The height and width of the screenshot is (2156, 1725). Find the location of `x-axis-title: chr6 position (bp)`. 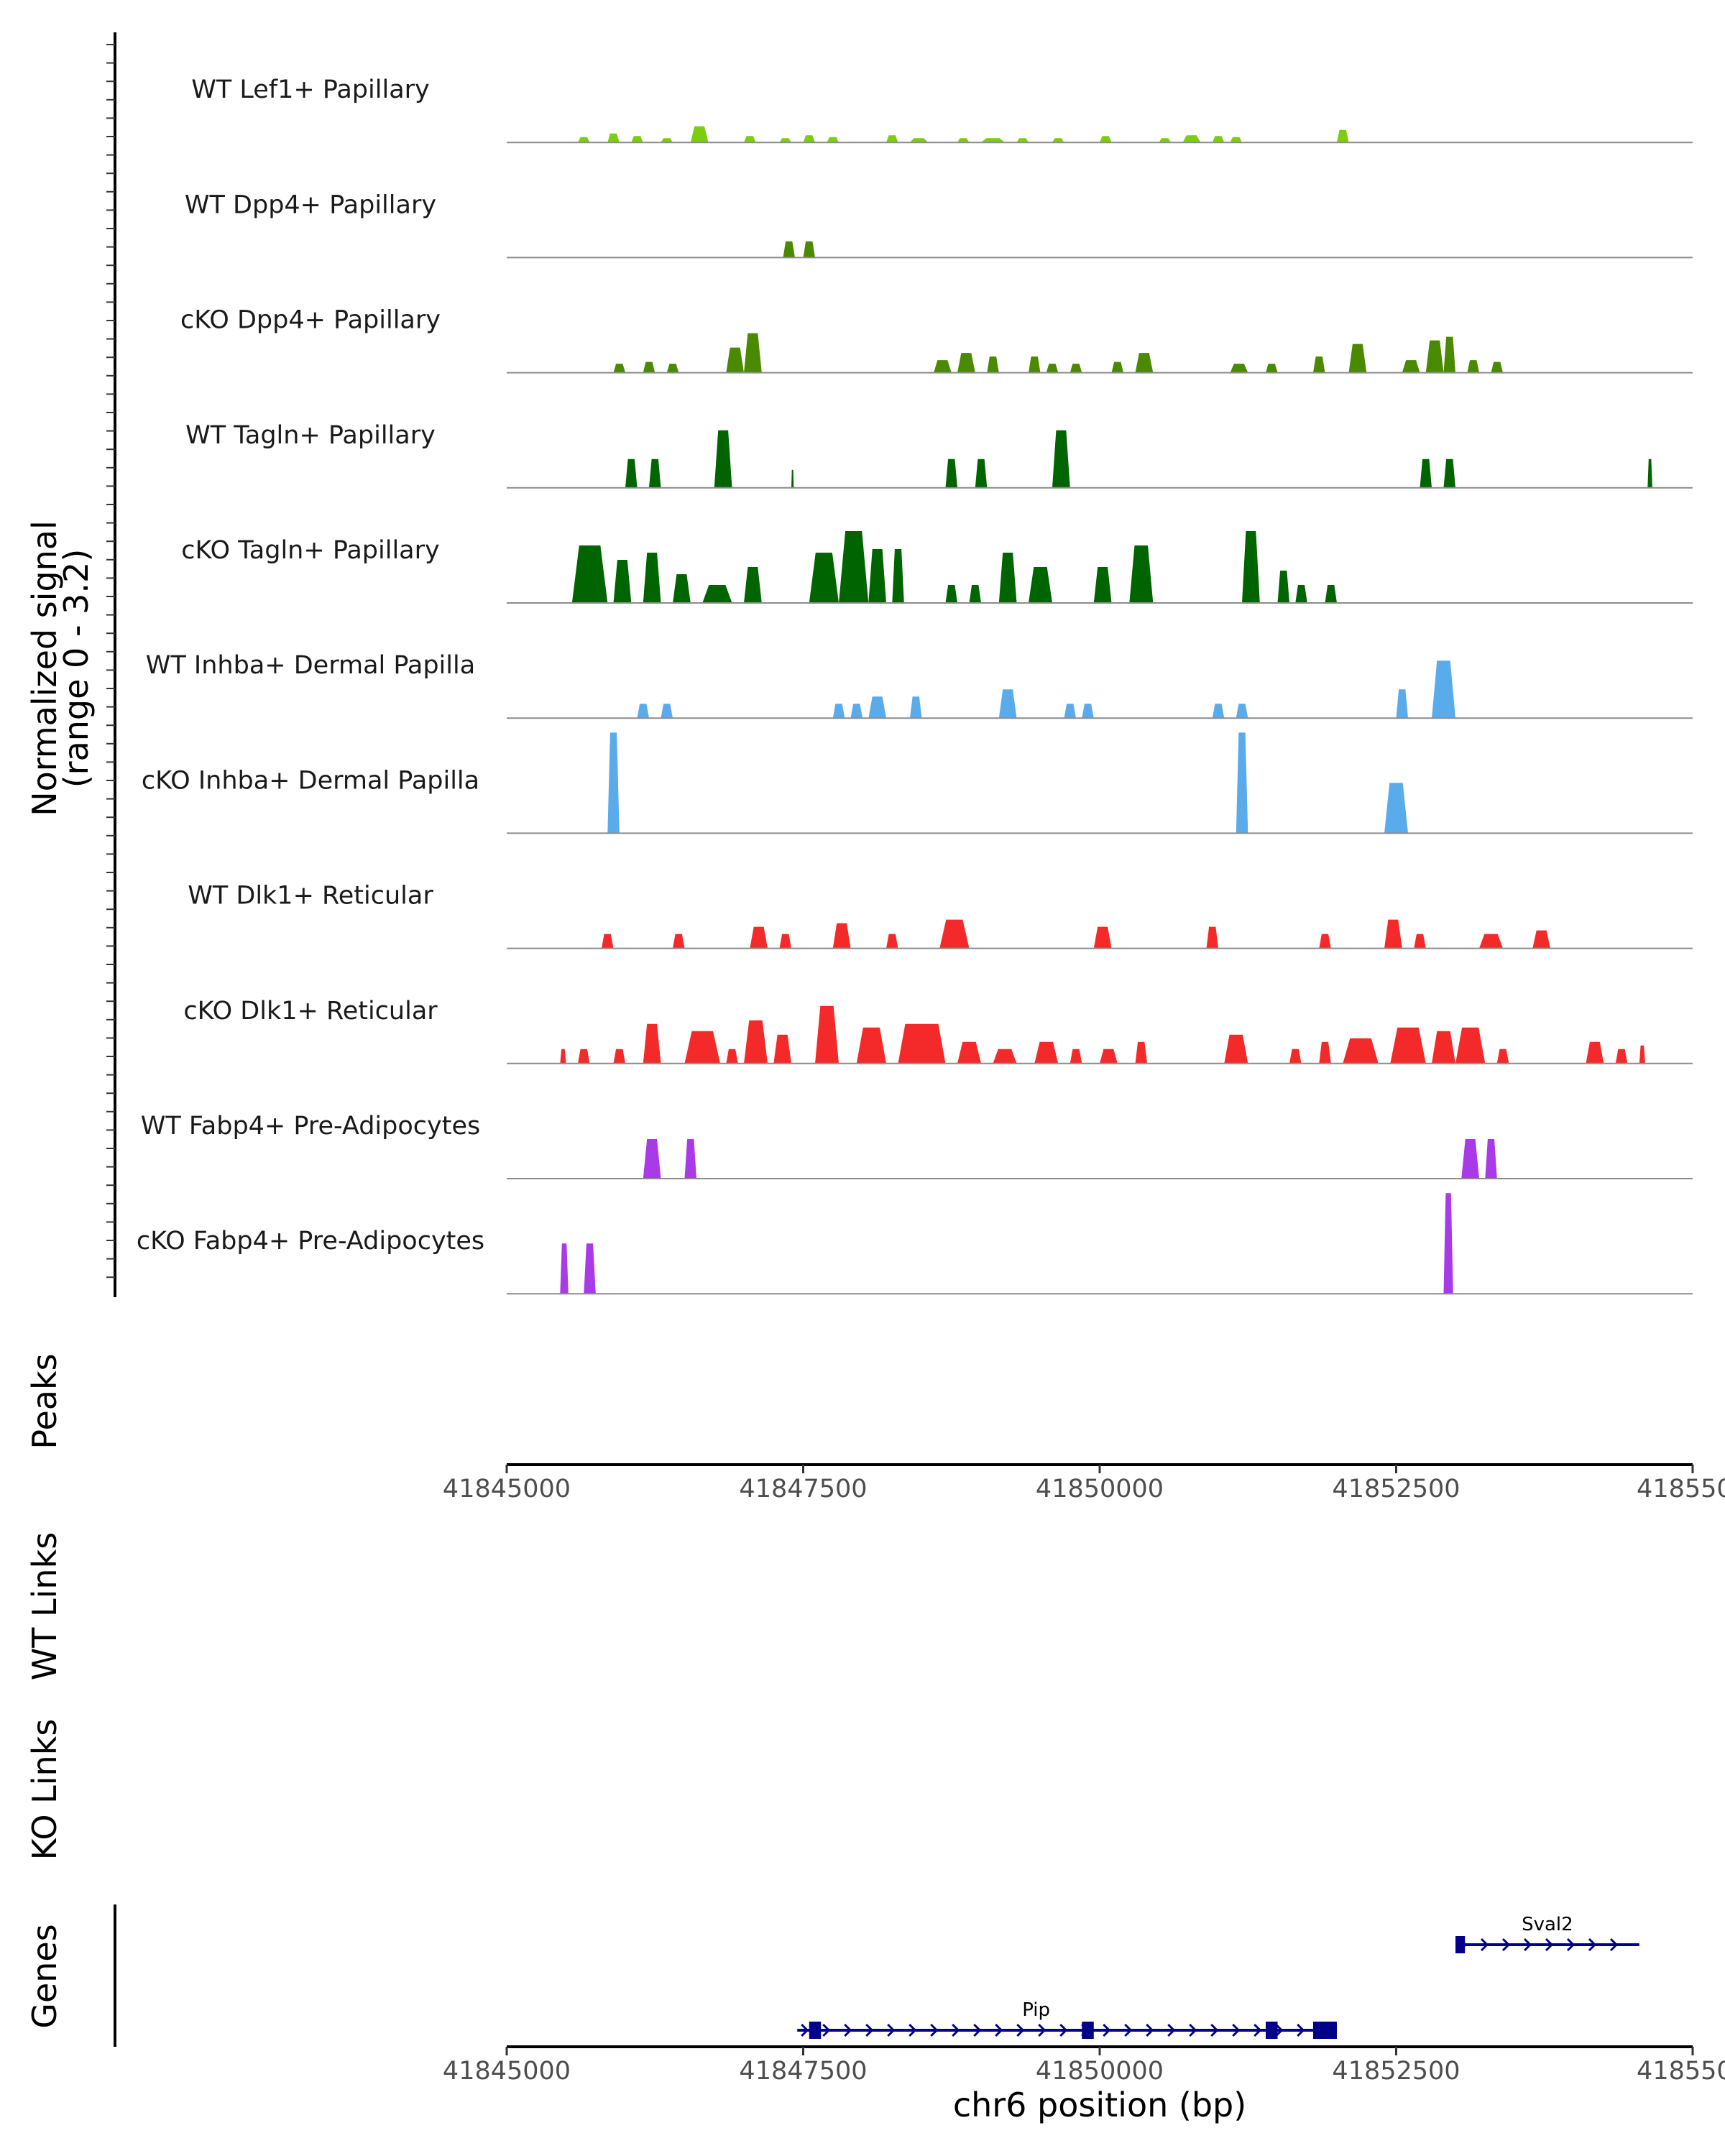

x-axis-title: chr6 position (bp) is located at coordinates (1099, 2105).